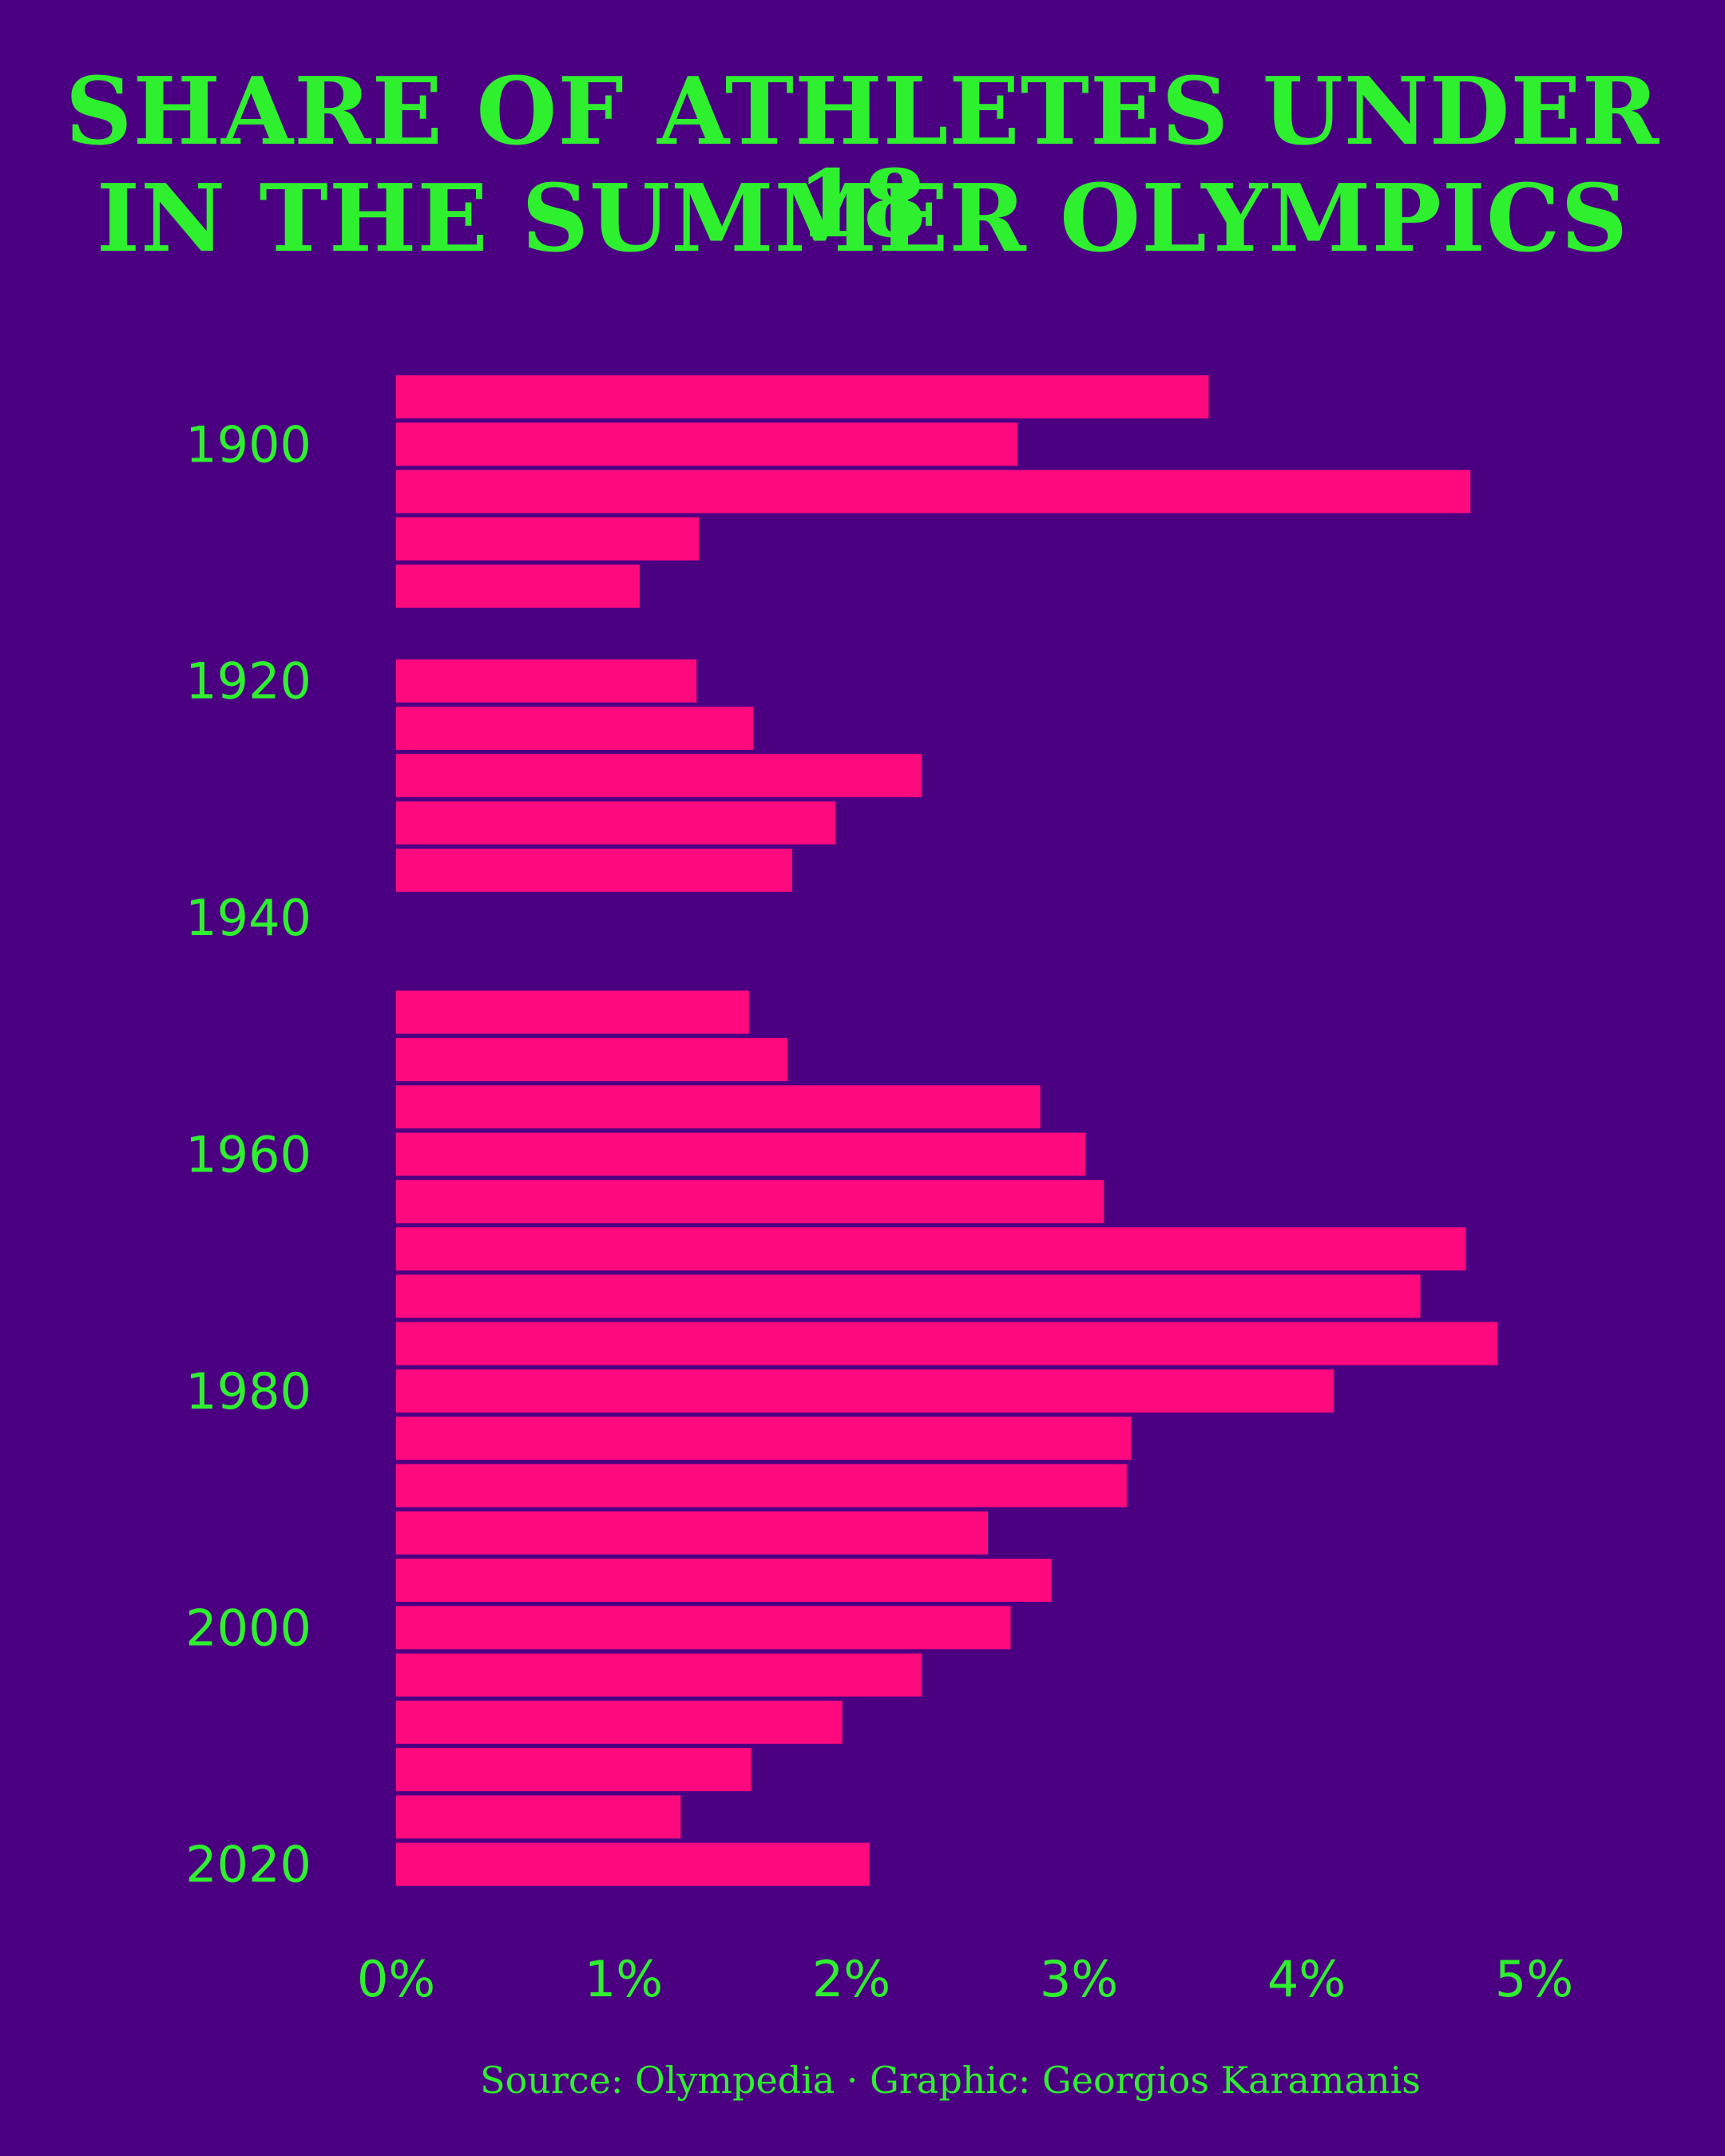  I want to click on bar-2008, so click(619, 1722).